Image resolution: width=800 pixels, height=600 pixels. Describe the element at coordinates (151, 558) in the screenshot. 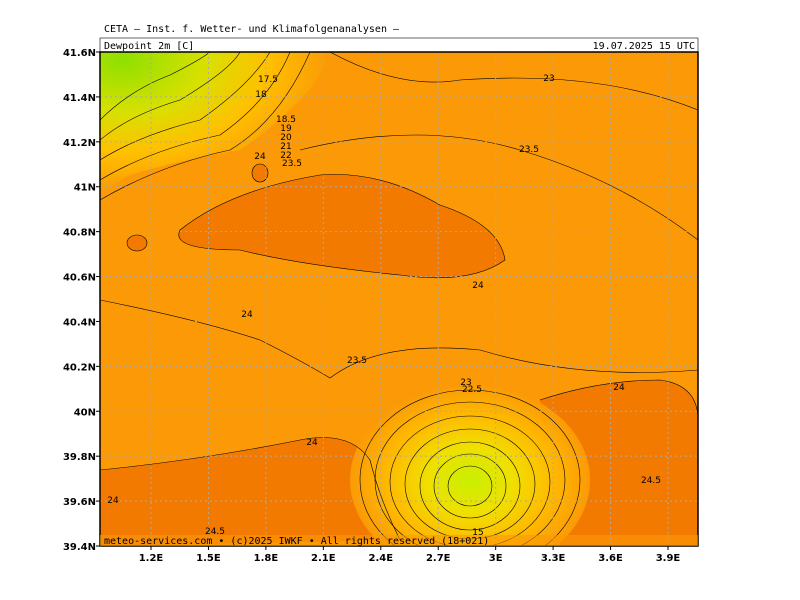

I see `lon-label: 1.2E` at that location.